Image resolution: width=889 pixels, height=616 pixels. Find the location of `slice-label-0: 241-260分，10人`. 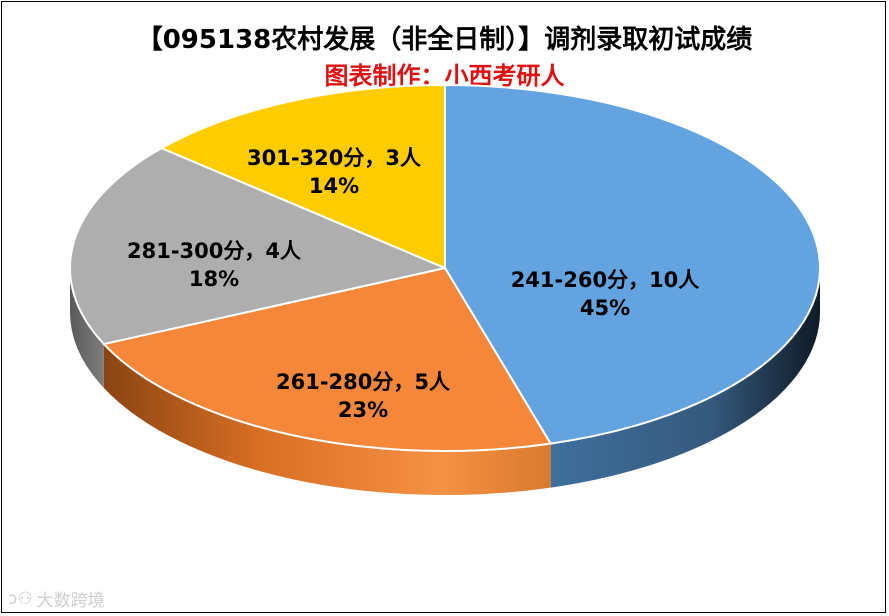

slice-label-0: 241-260分，10人 is located at coordinates (605, 280).